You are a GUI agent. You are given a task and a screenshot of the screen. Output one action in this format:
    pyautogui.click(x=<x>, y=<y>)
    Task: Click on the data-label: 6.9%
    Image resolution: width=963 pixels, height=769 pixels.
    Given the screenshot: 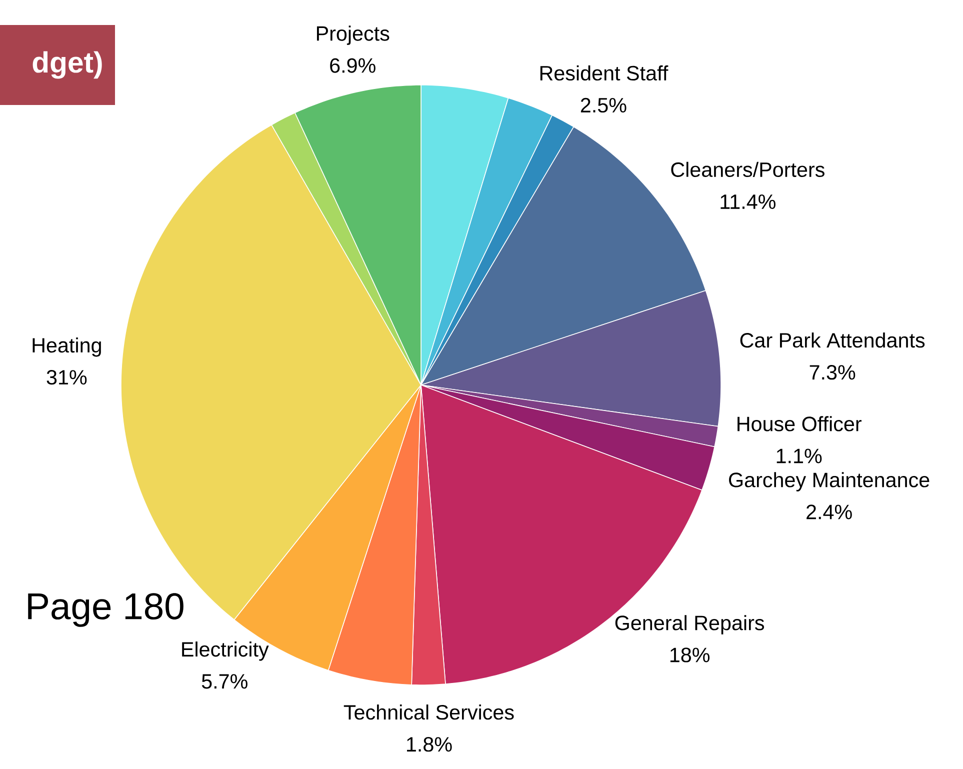 What is the action you would take?
    pyautogui.click(x=353, y=65)
    